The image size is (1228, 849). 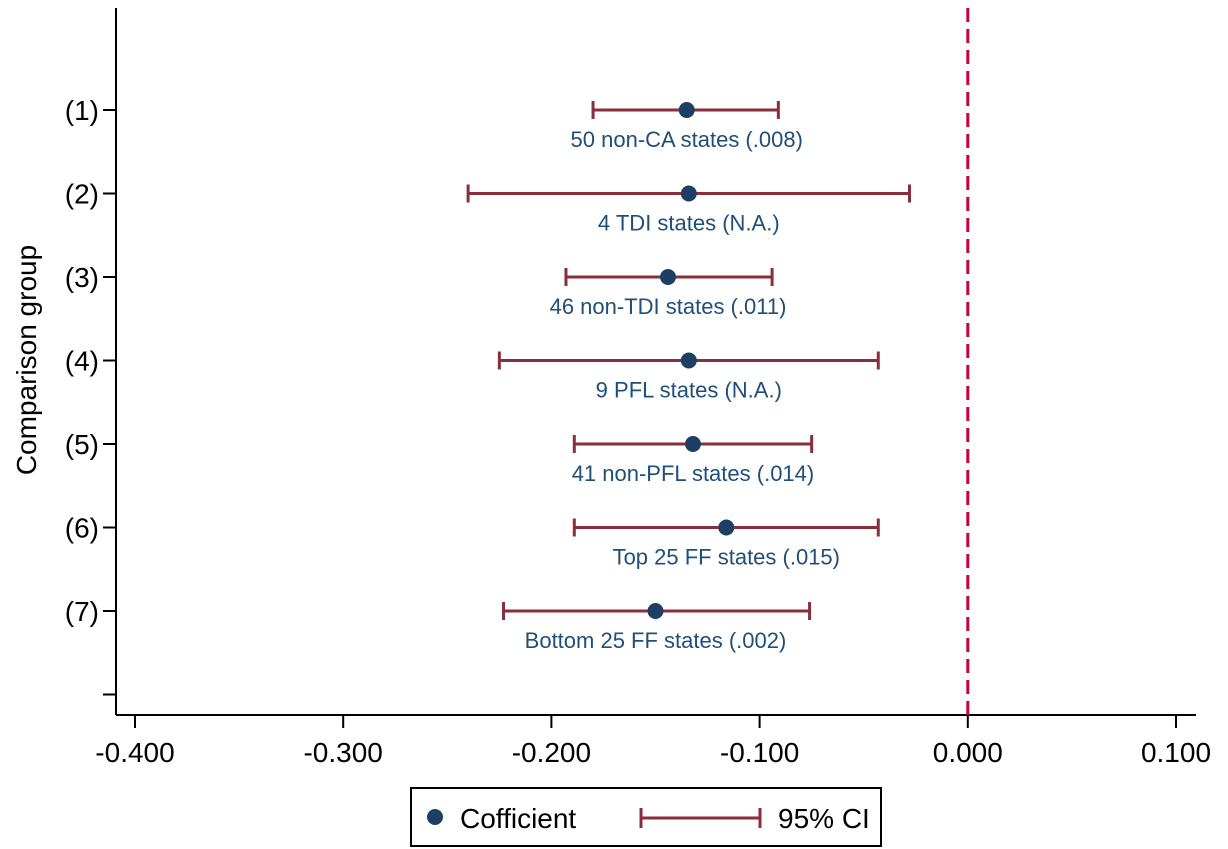 What do you see at coordinates (82, 444) in the screenshot?
I see `y-tick-label: (5)` at bounding box center [82, 444].